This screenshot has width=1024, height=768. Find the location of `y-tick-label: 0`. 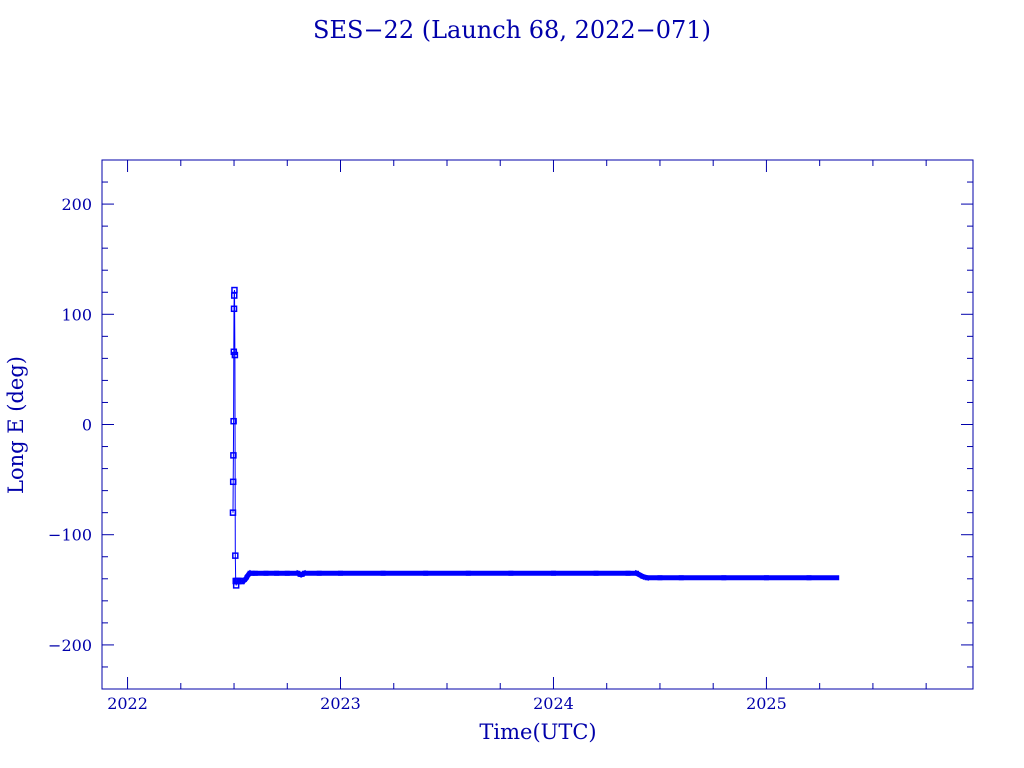

y-tick-label: 0 is located at coordinates (87, 425).